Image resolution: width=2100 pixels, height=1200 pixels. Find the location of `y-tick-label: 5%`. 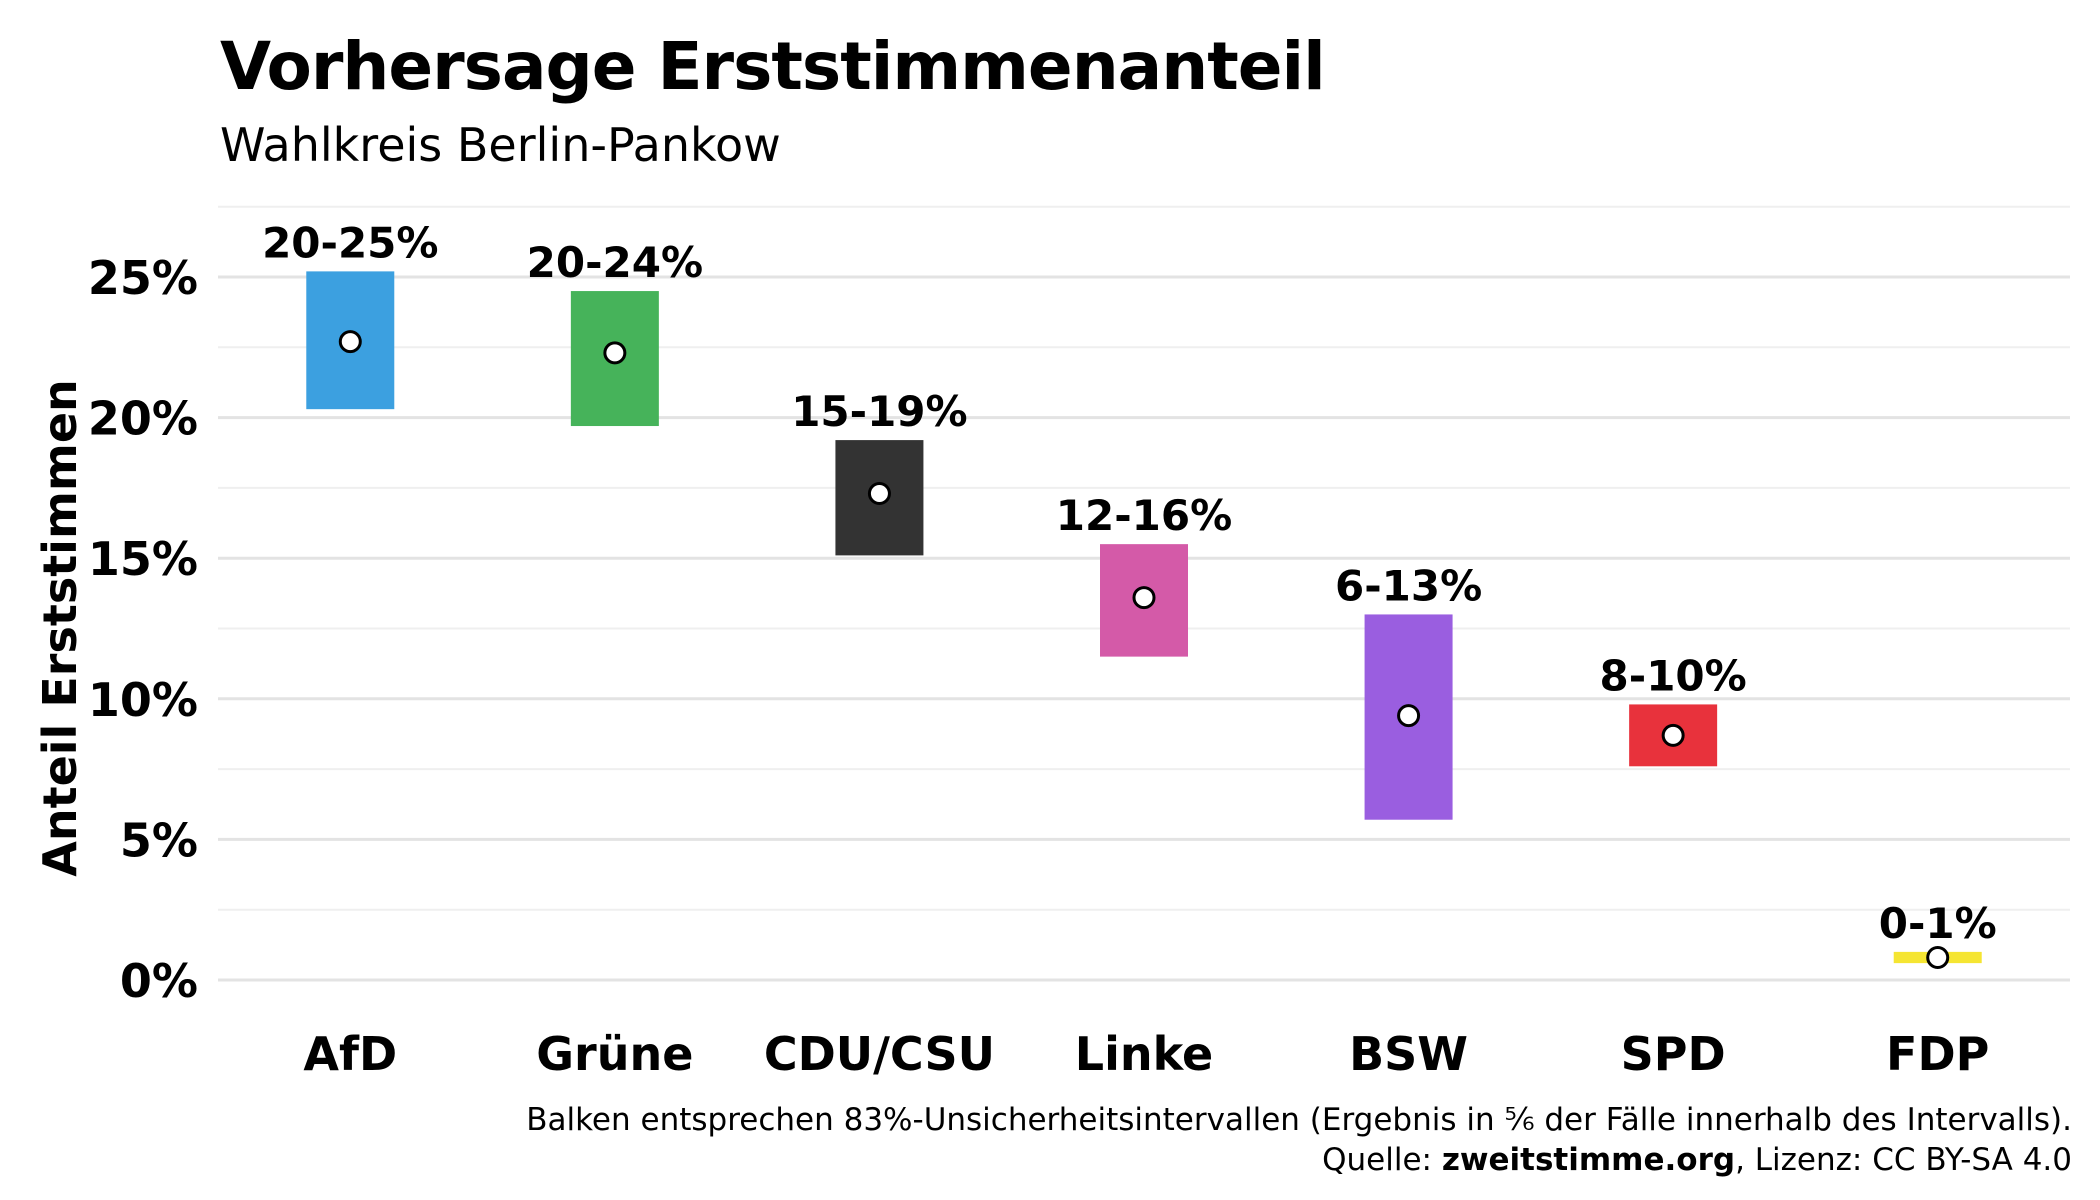

y-tick-label: 5% is located at coordinates (159, 840).